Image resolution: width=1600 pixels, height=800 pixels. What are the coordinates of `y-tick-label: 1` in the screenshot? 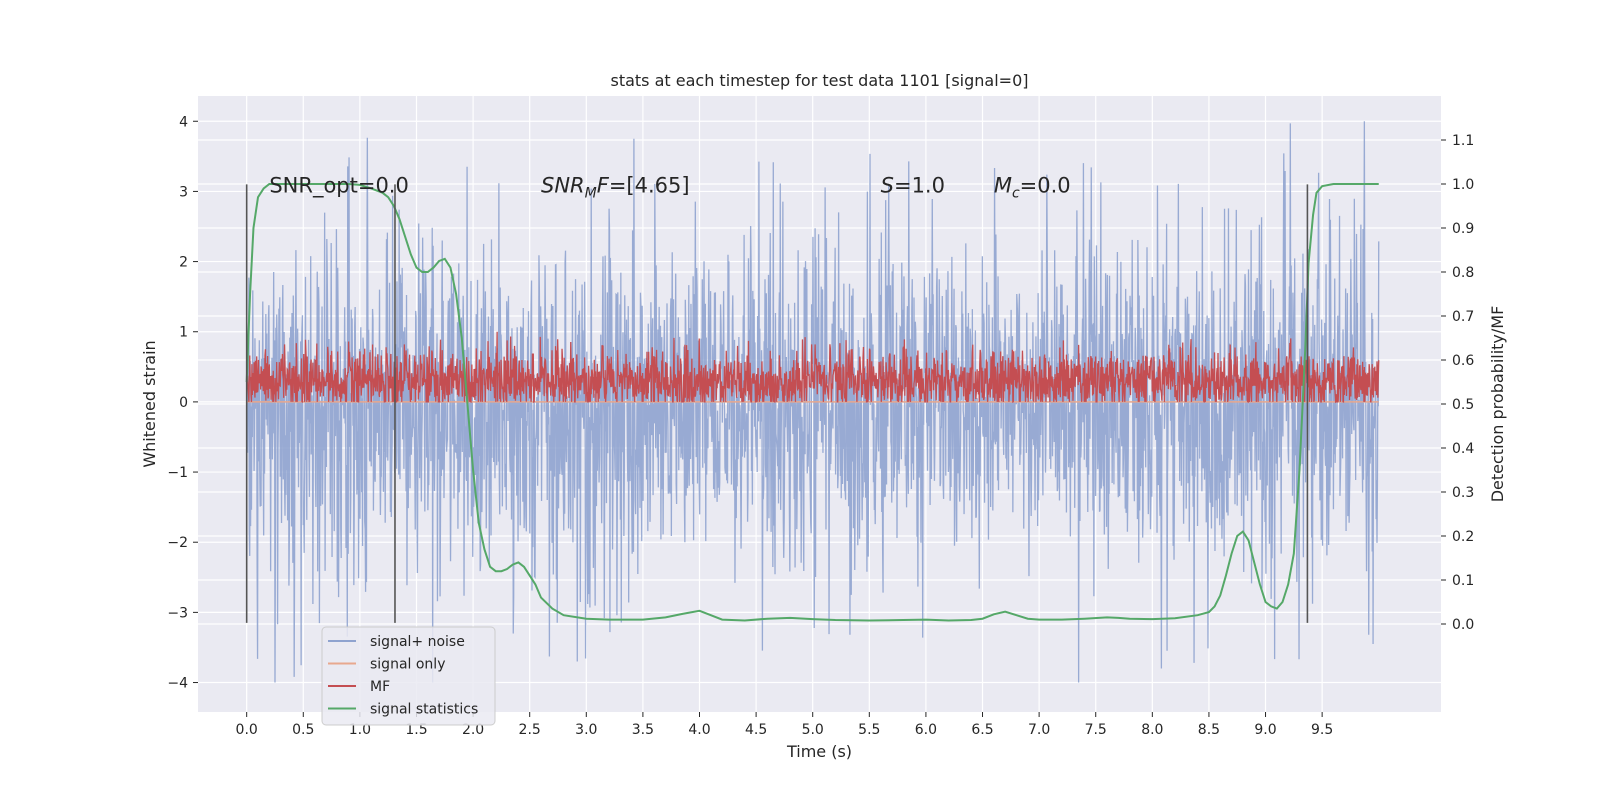 It's located at (183, 333).